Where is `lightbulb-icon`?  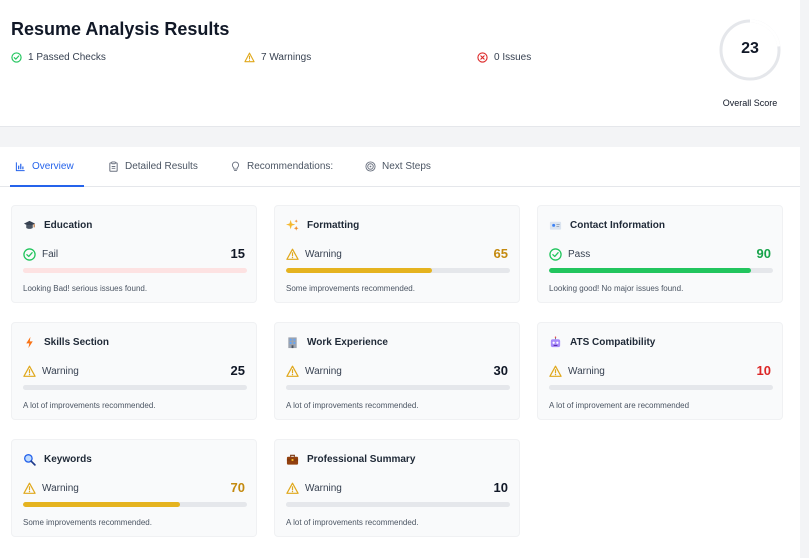 lightbulb-icon is located at coordinates (235, 166).